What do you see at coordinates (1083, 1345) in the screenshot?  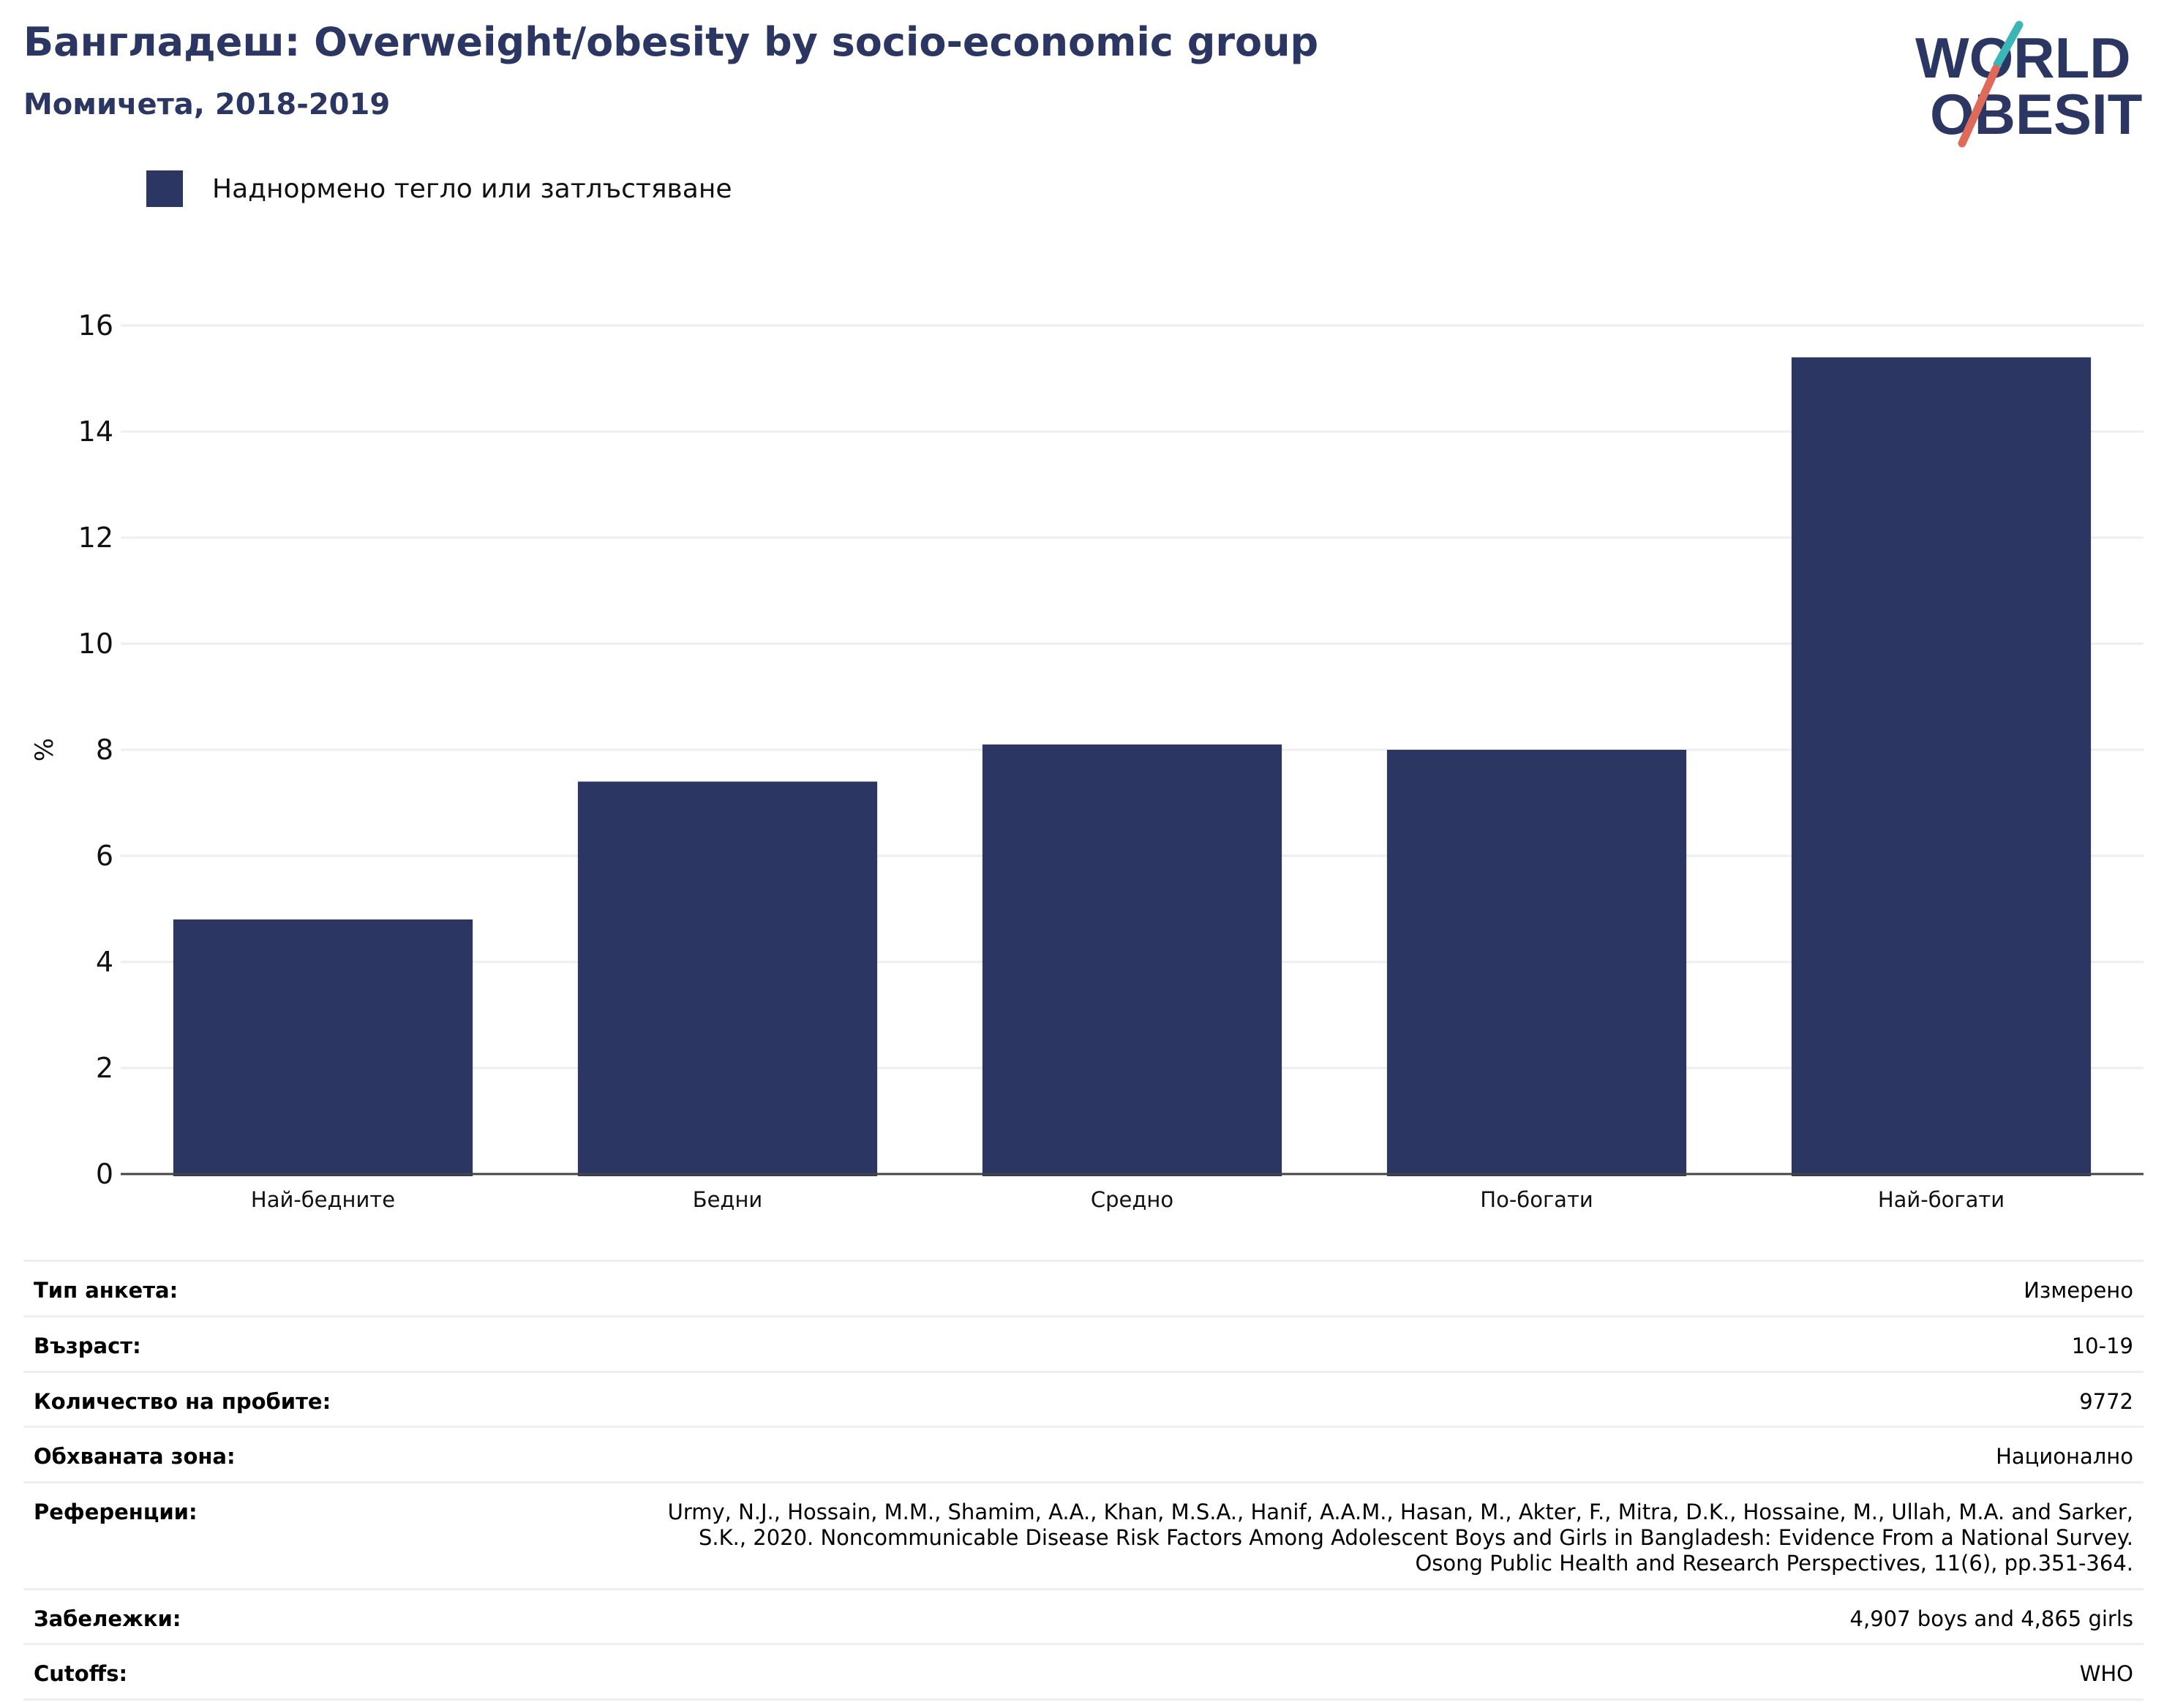 I see `meta-row-age: Възраст: 10-19` at bounding box center [1083, 1345].